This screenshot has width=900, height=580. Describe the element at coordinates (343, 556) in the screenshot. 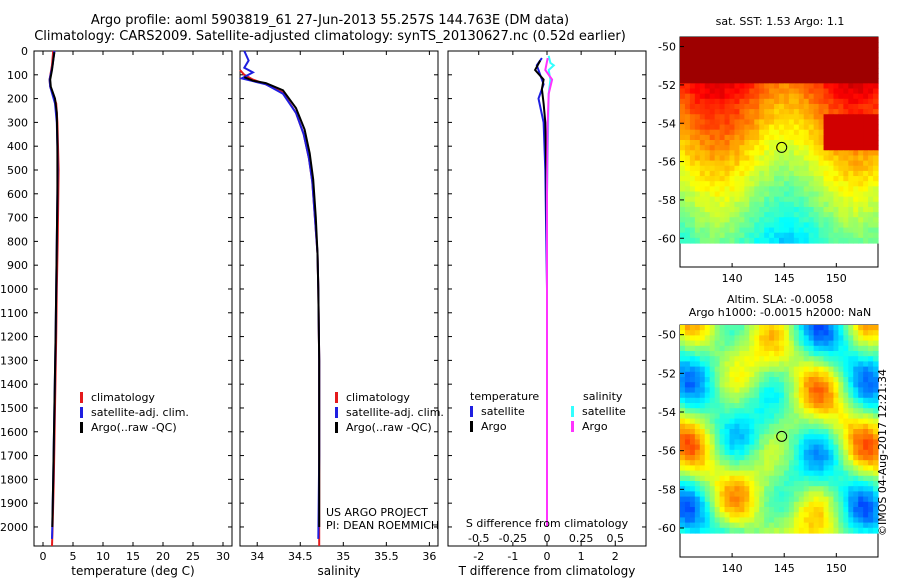

I see `x-tick-label: 35` at that location.